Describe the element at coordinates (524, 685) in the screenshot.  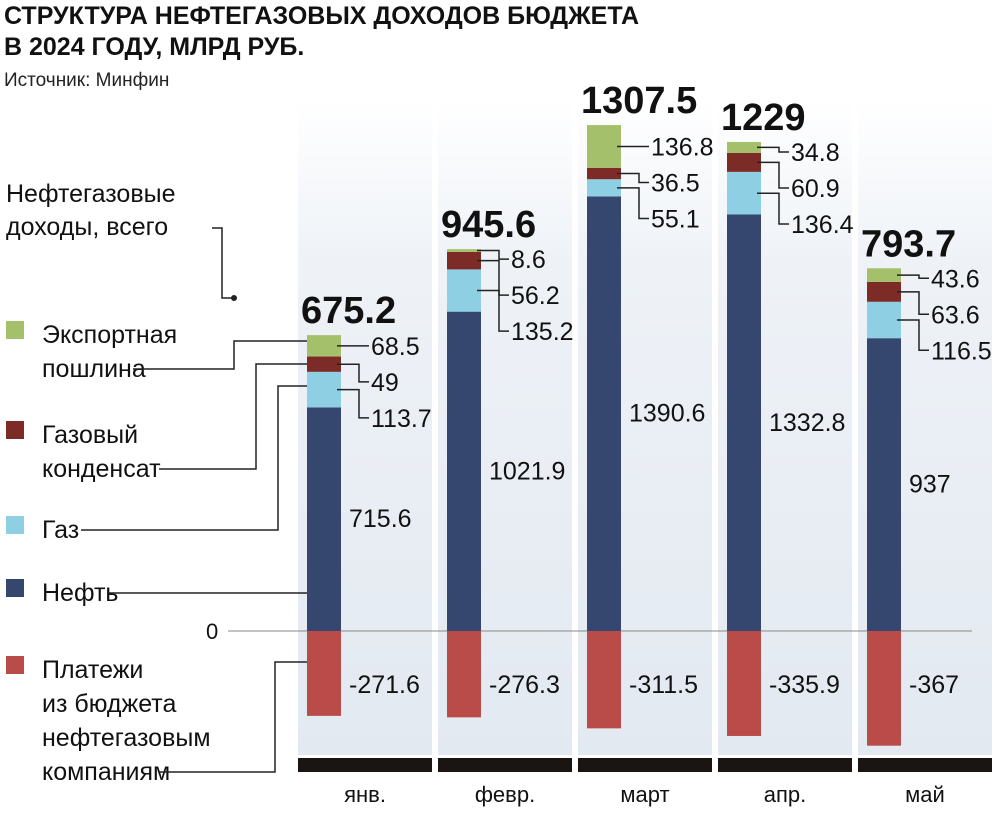
I see `value-label: -276.3` at that location.